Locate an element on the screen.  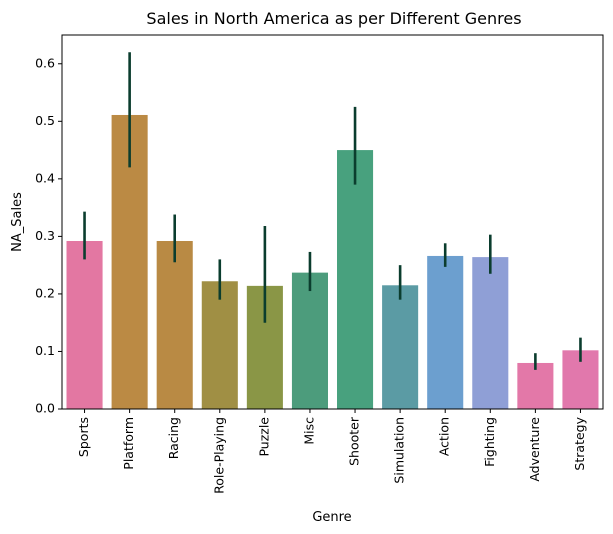
y-tick-label: 0.4 is located at coordinates (45, 177).